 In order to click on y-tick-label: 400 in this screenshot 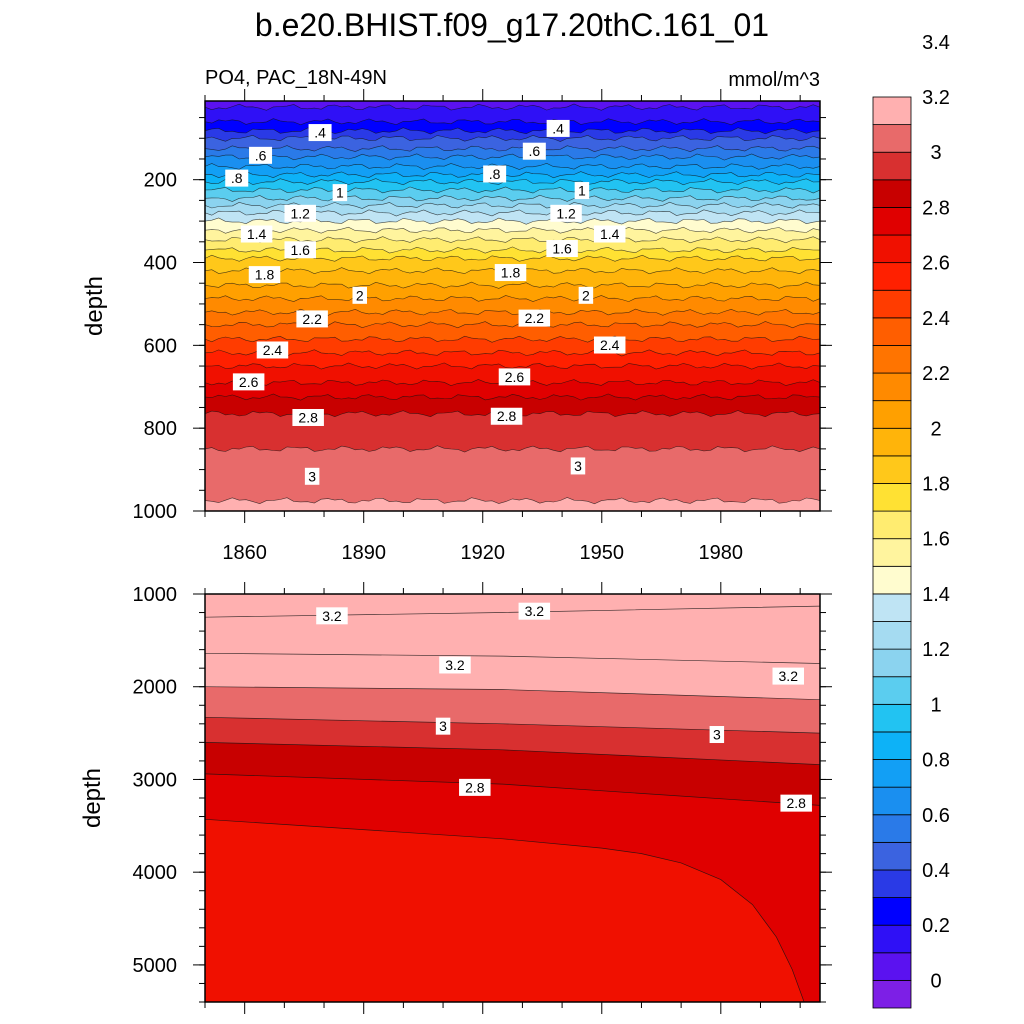, I will do `click(160, 264)`.